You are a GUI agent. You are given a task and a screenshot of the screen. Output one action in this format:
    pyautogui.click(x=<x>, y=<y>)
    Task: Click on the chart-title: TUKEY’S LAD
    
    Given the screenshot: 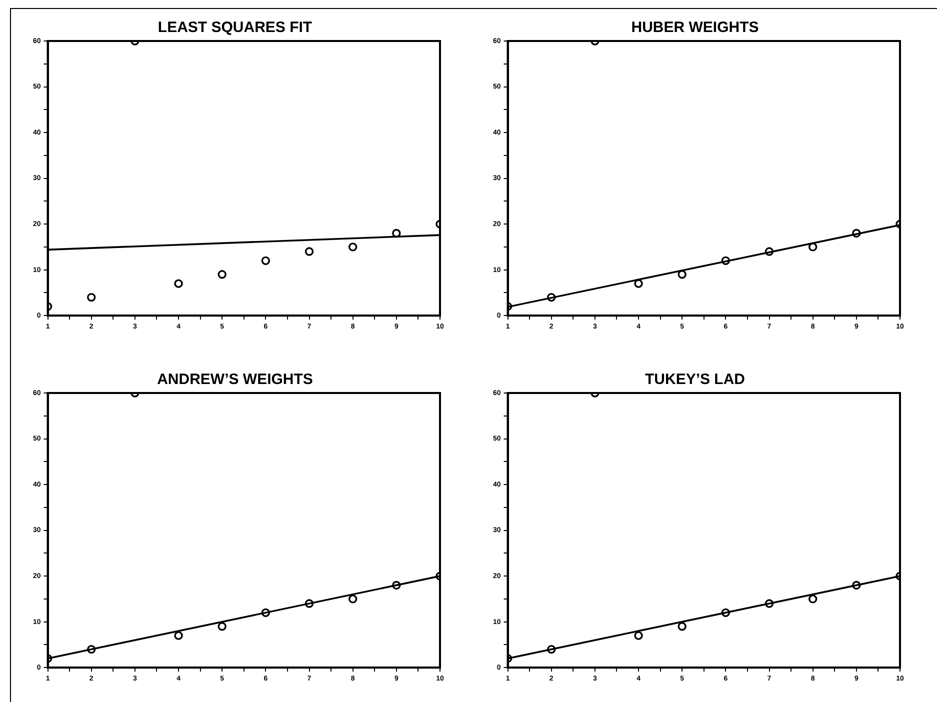 What is the action you would take?
    pyautogui.click(x=695, y=379)
    